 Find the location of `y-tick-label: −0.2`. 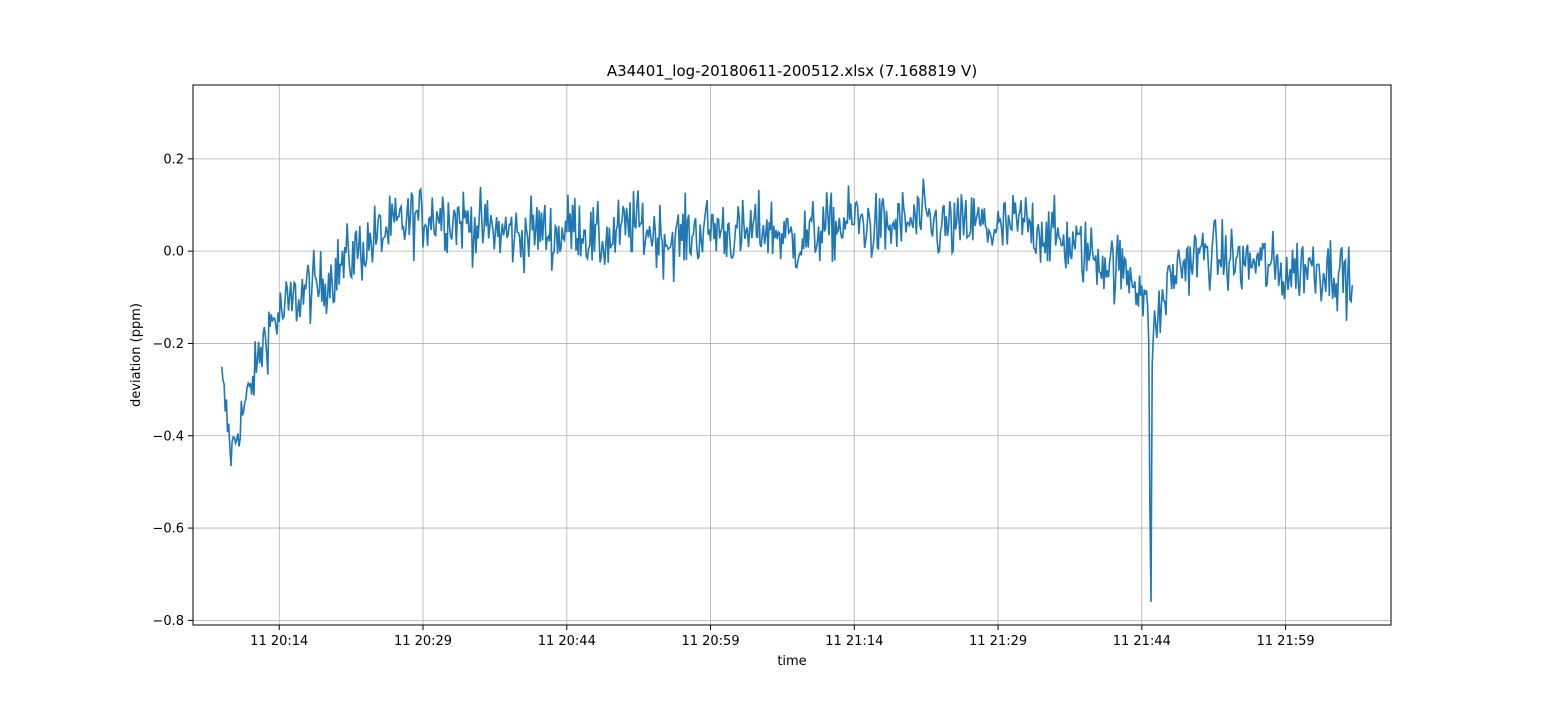

y-tick-label: −0.2 is located at coordinates (168, 344).